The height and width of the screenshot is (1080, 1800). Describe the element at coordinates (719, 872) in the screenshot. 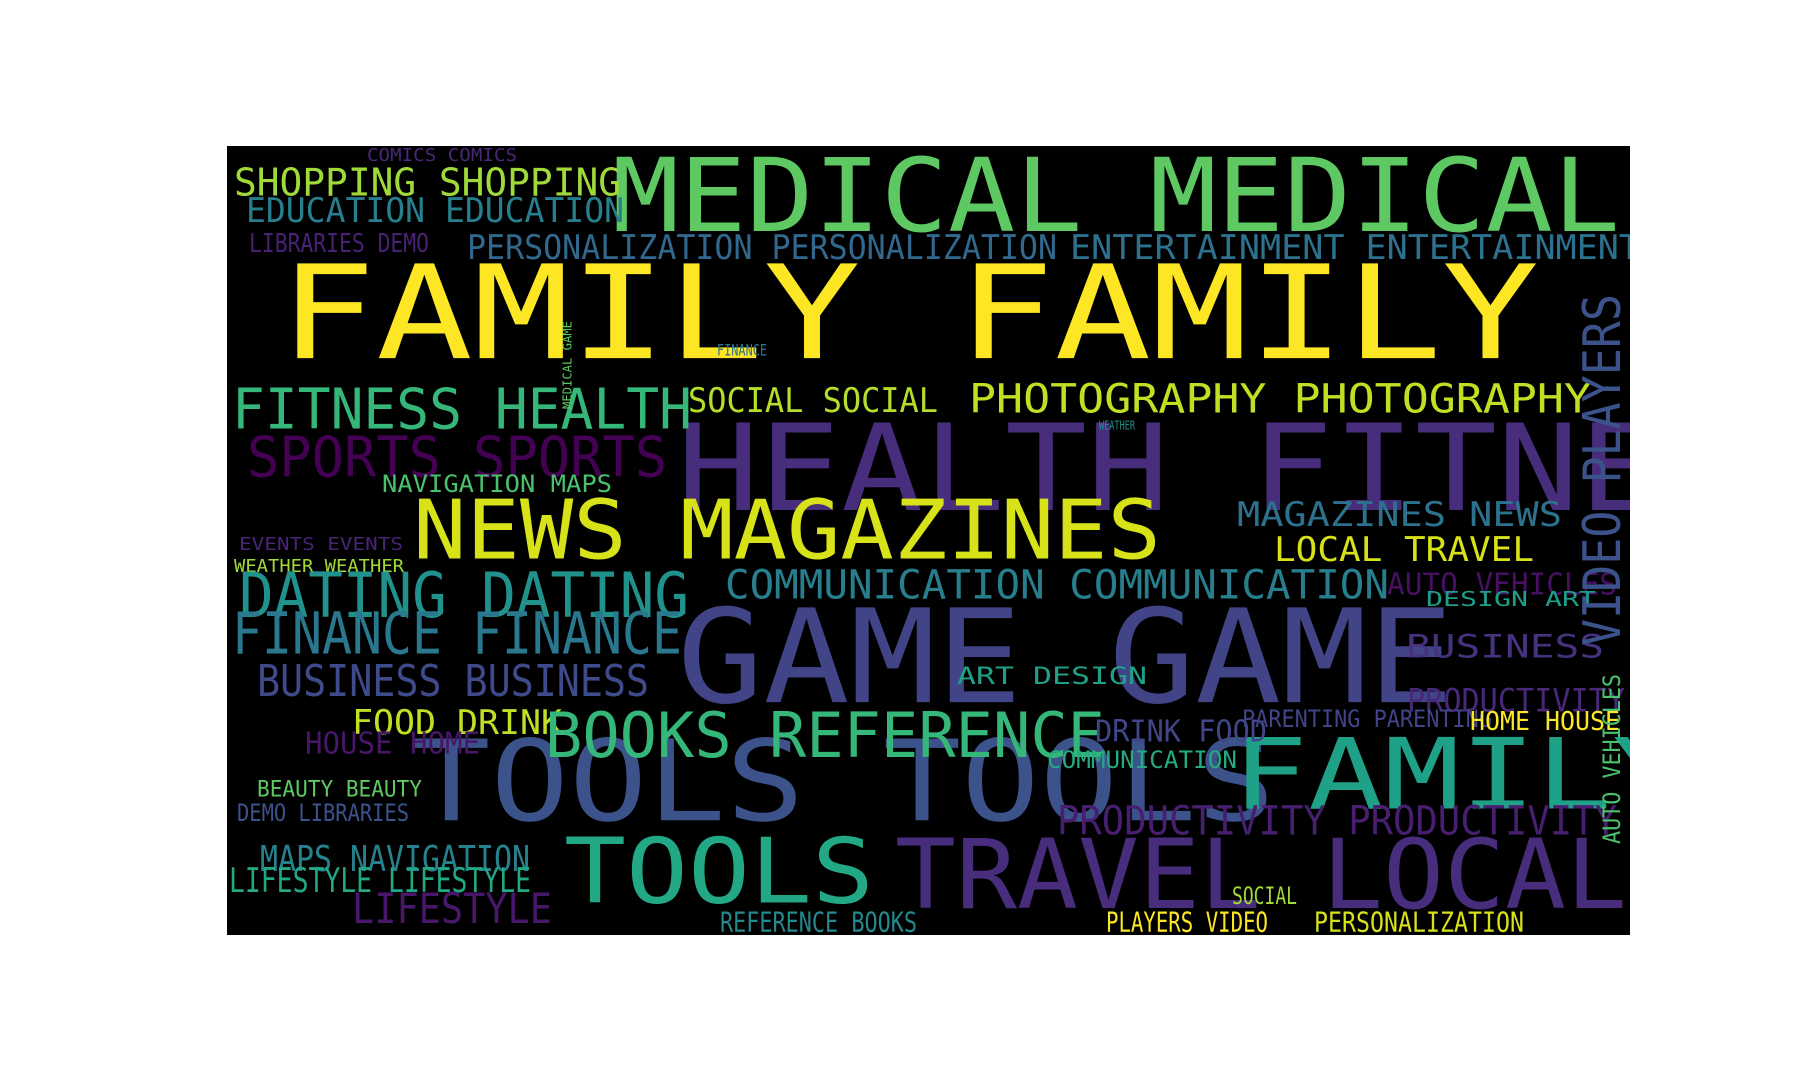

I see `word: TOOLS` at that location.